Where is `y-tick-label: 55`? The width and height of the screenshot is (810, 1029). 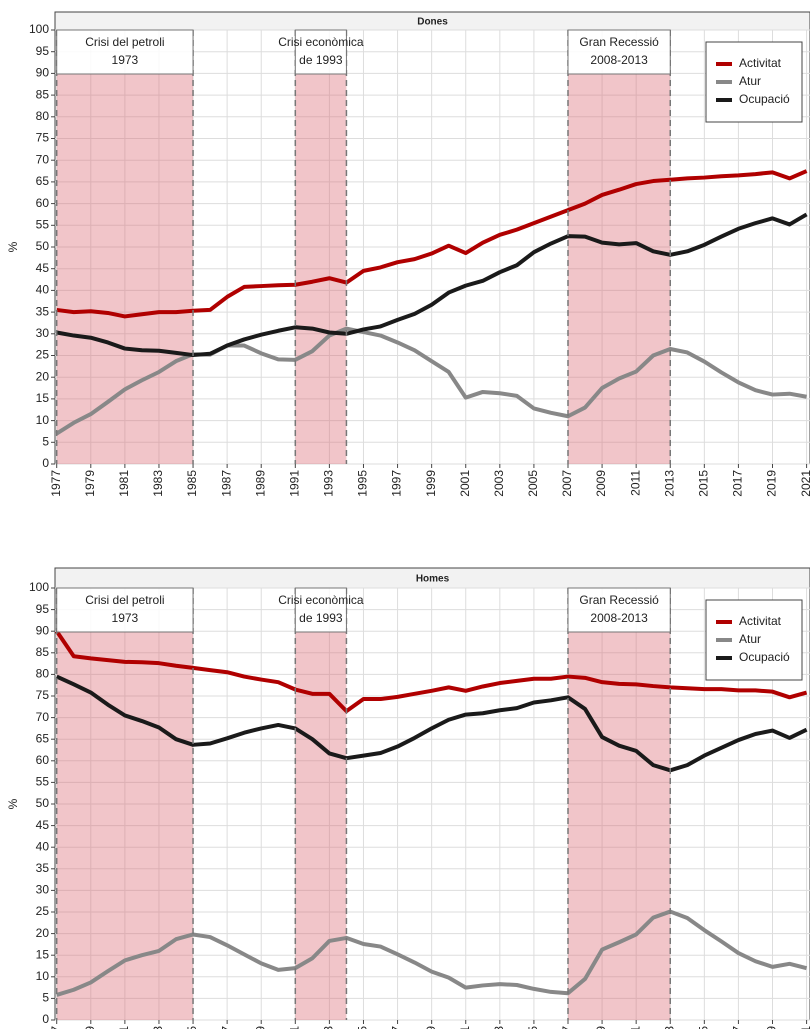 y-tick-label: 55 is located at coordinates (43, 782).